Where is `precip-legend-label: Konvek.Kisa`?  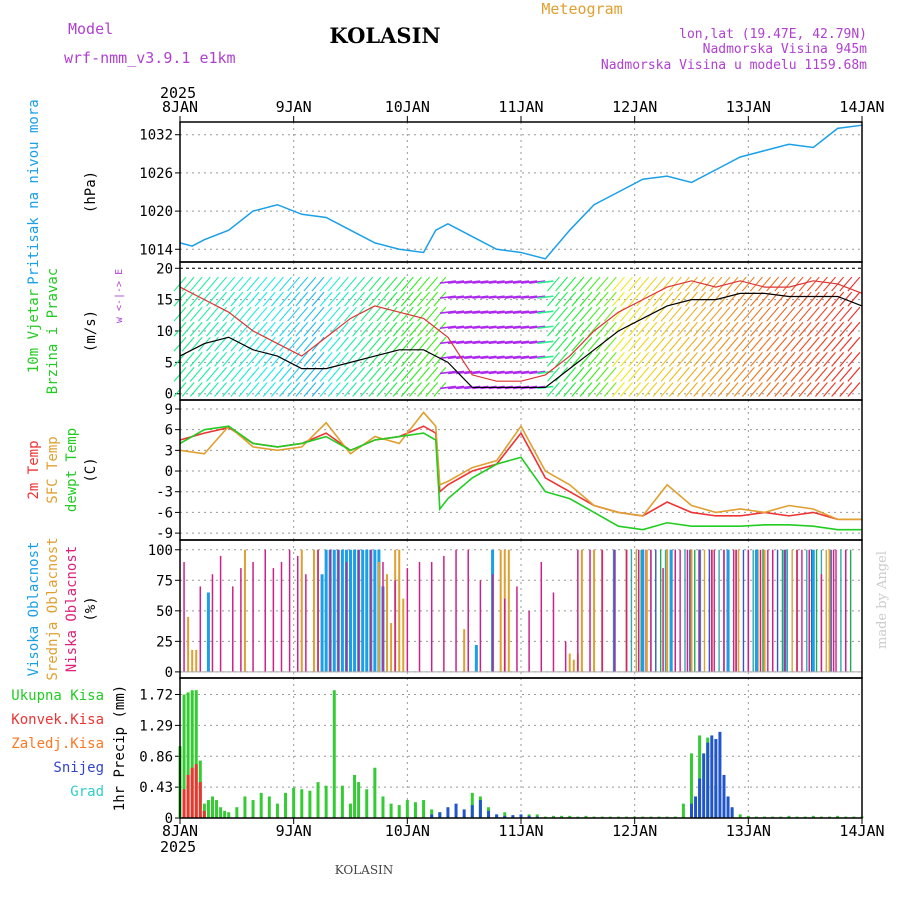
precip-legend-label: Konvek.Kisa is located at coordinates (57, 720).